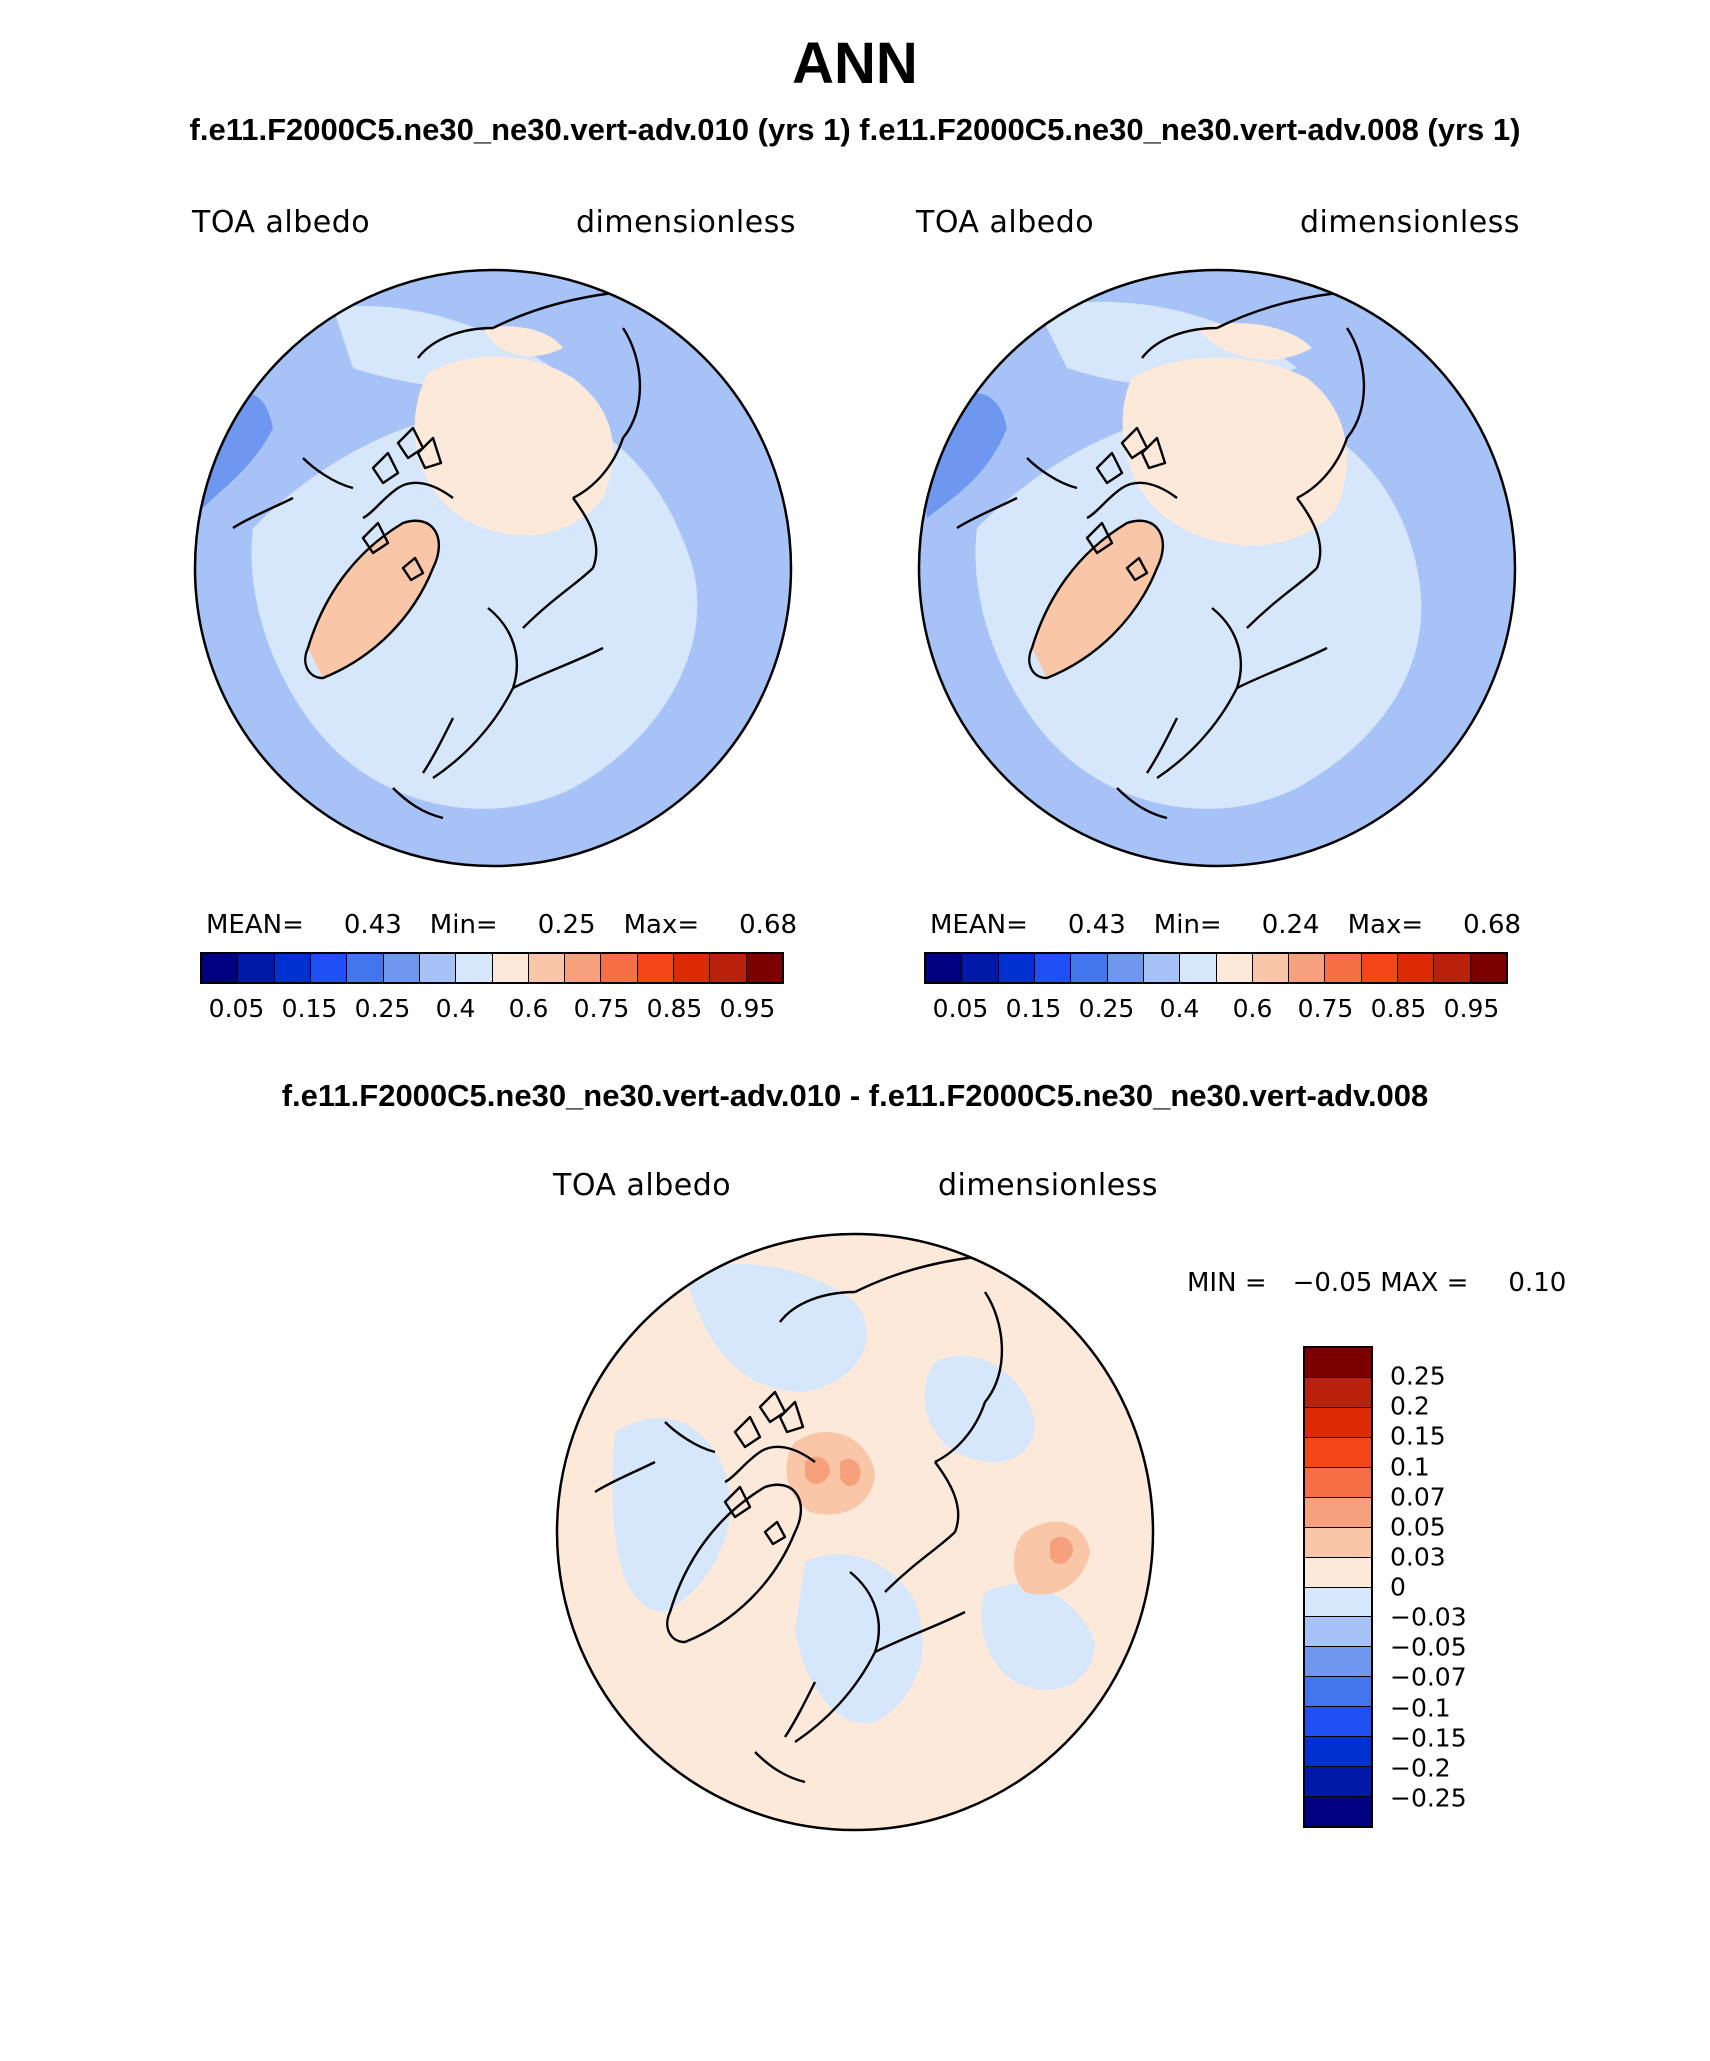  Describe the element at coordinates (1227, 1283) in the screenshot. I see `diff-min-label: MIN =` at that location.